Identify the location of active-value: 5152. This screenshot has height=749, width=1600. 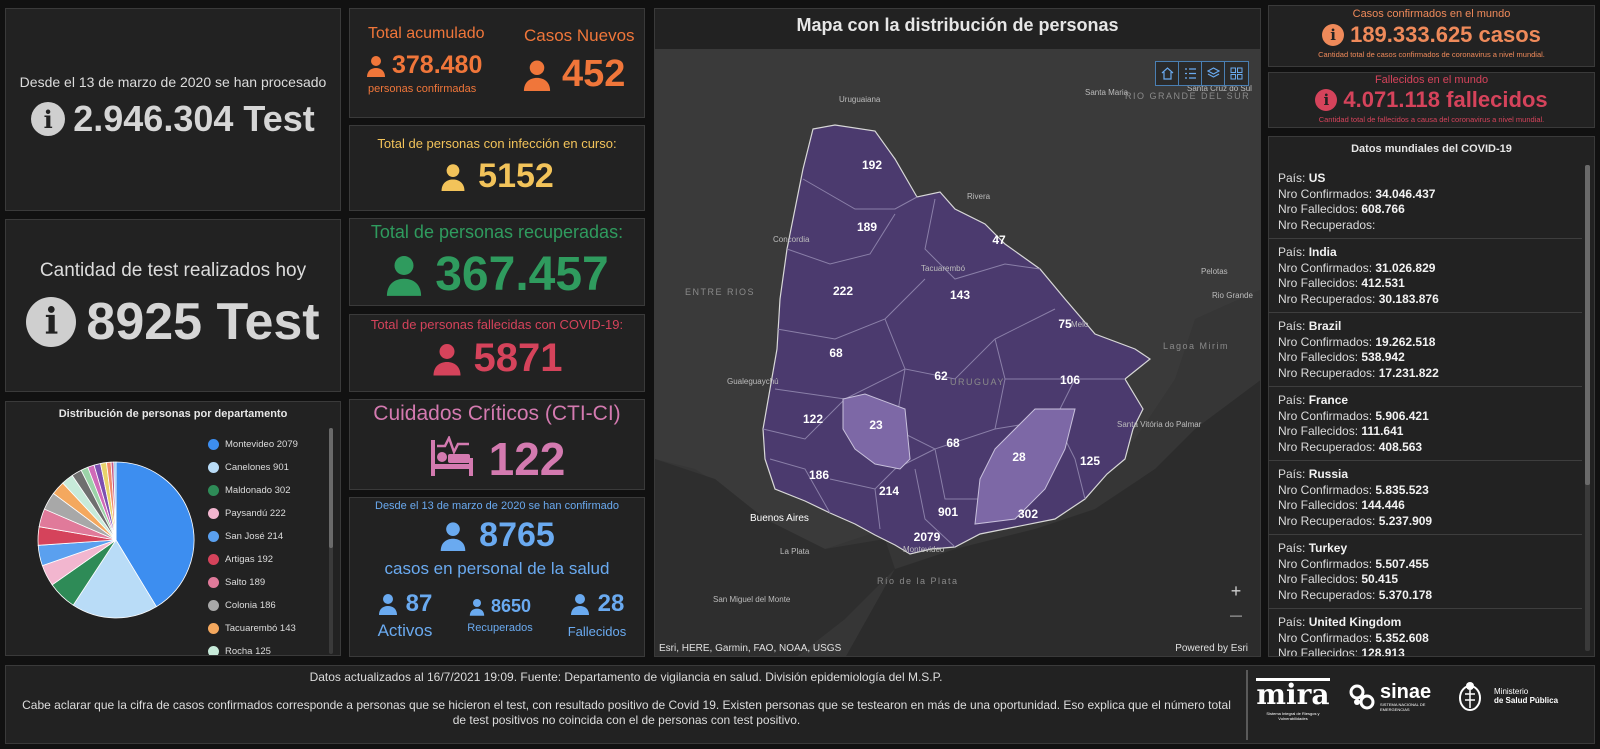
(516, 176).